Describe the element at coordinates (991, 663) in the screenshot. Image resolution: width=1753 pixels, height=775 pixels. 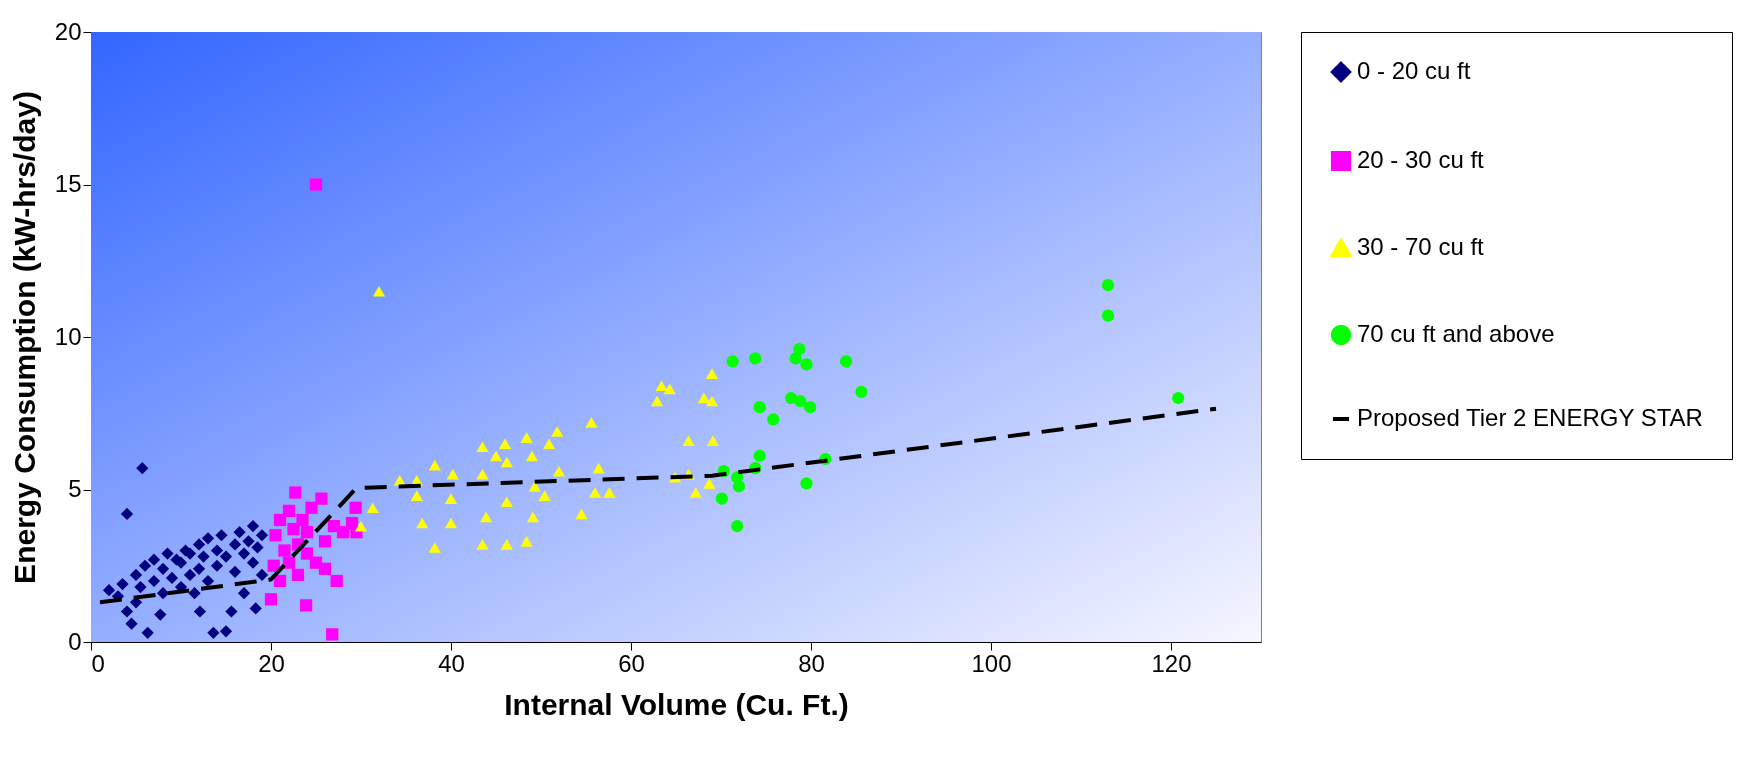
I see `x-tick-label: 100` at that location.